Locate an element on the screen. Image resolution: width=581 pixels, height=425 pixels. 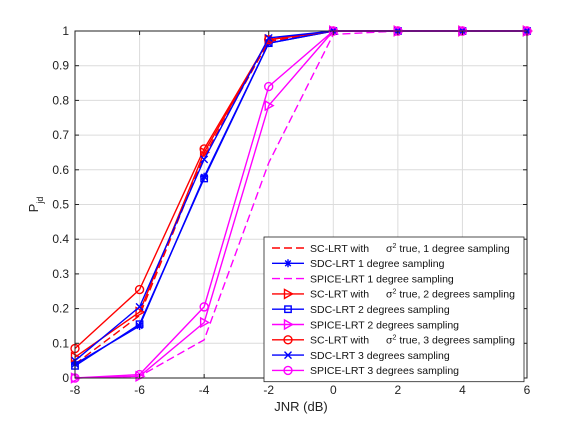
legend-label: SC-LRT with σ2 true, 2 degrees sampling is located at coordinates (412, 295).